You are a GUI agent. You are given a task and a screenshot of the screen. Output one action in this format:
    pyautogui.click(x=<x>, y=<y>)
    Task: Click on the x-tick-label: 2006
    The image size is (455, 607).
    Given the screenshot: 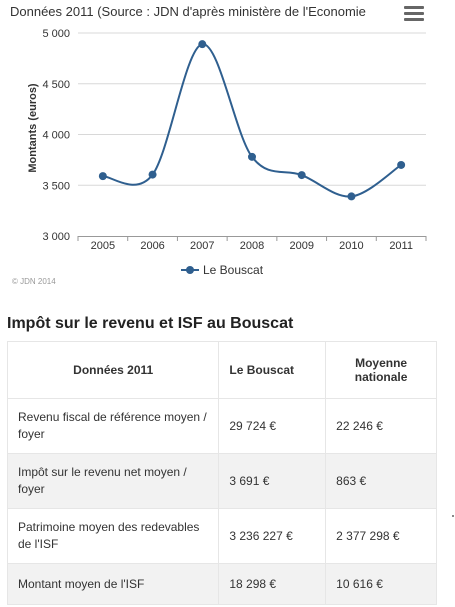 What is the action you would take?
    pyautogui.click(x=152, y=246)
    